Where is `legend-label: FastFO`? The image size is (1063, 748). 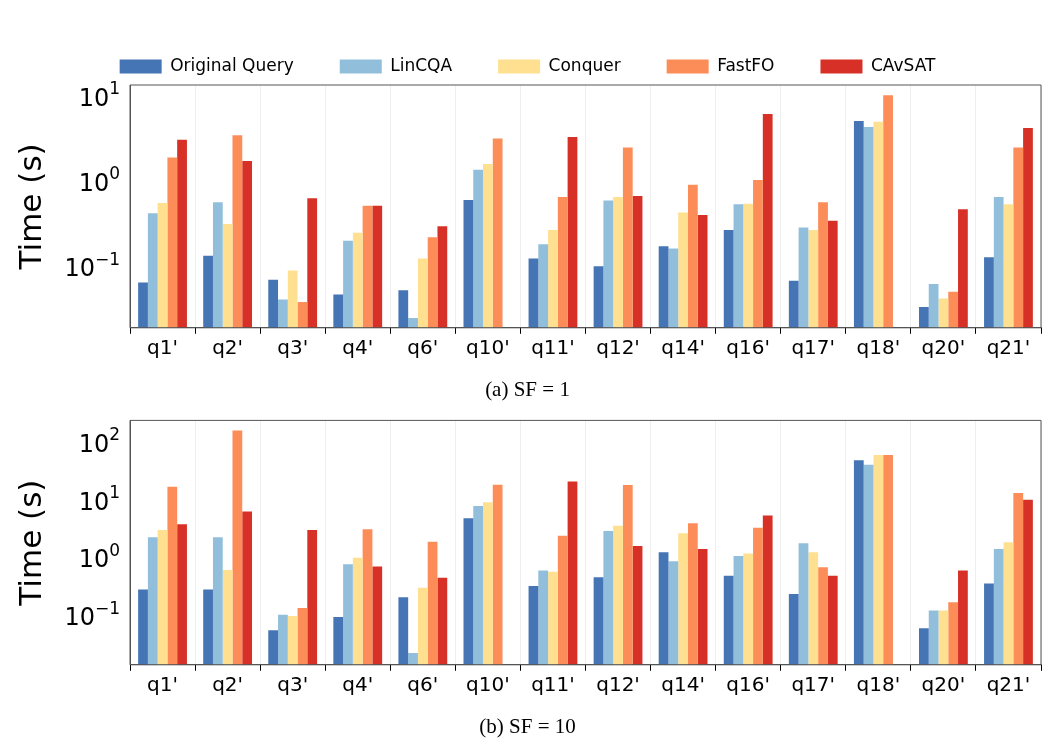
legend-label: FastFO is located at coordinates (746, 64).